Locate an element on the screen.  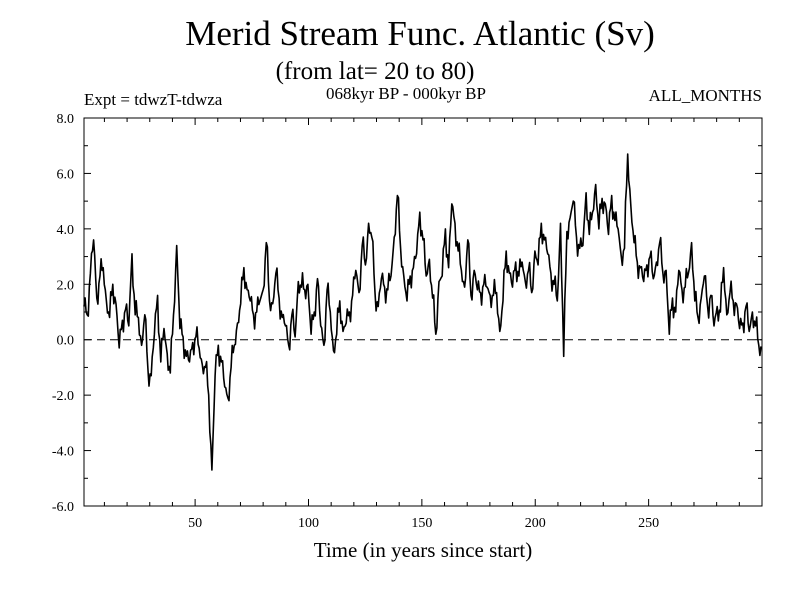
y-tick-label: 6.0 is located at coordinates (66, 174).